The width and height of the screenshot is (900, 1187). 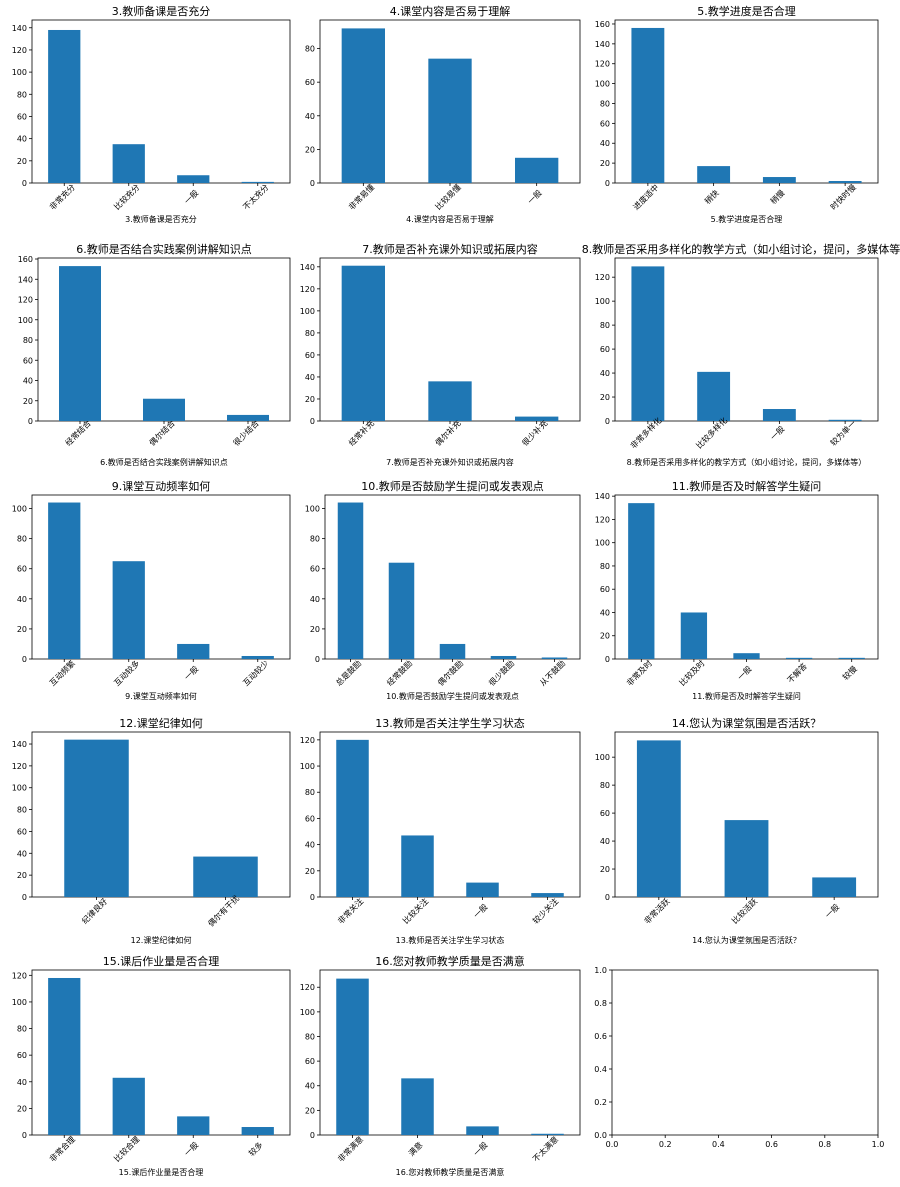 What do you see at coordinates (161, 696) in the screenshot?
I see `x-axis-label: 9.课堂互动频率如何` at bounding box center [161, 696].